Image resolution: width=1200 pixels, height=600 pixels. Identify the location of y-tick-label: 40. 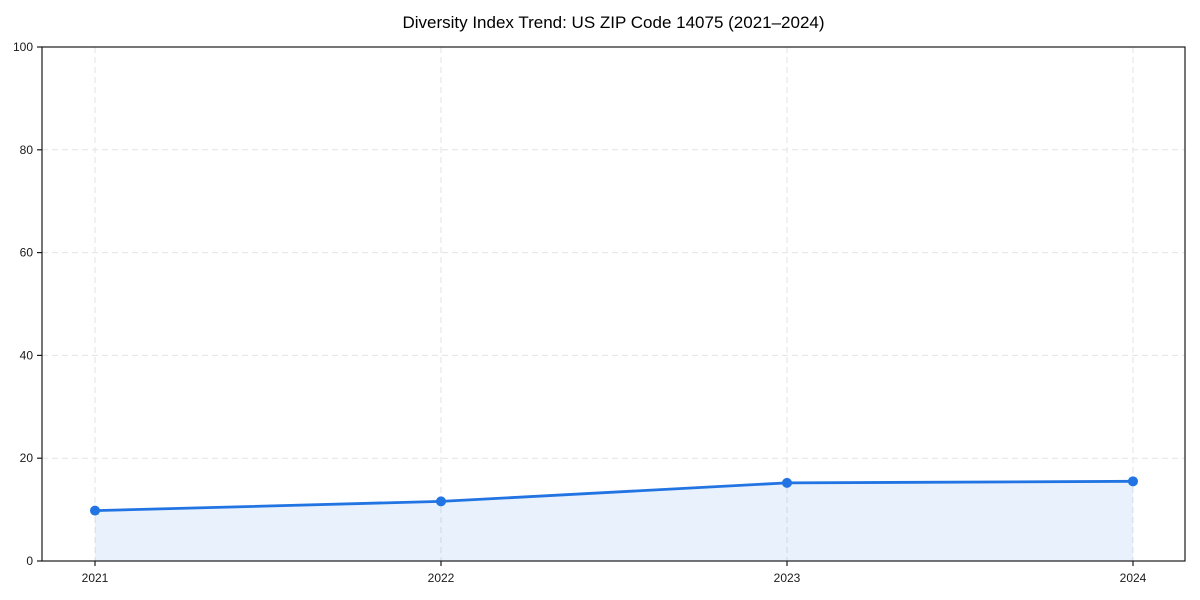
(27, 355).